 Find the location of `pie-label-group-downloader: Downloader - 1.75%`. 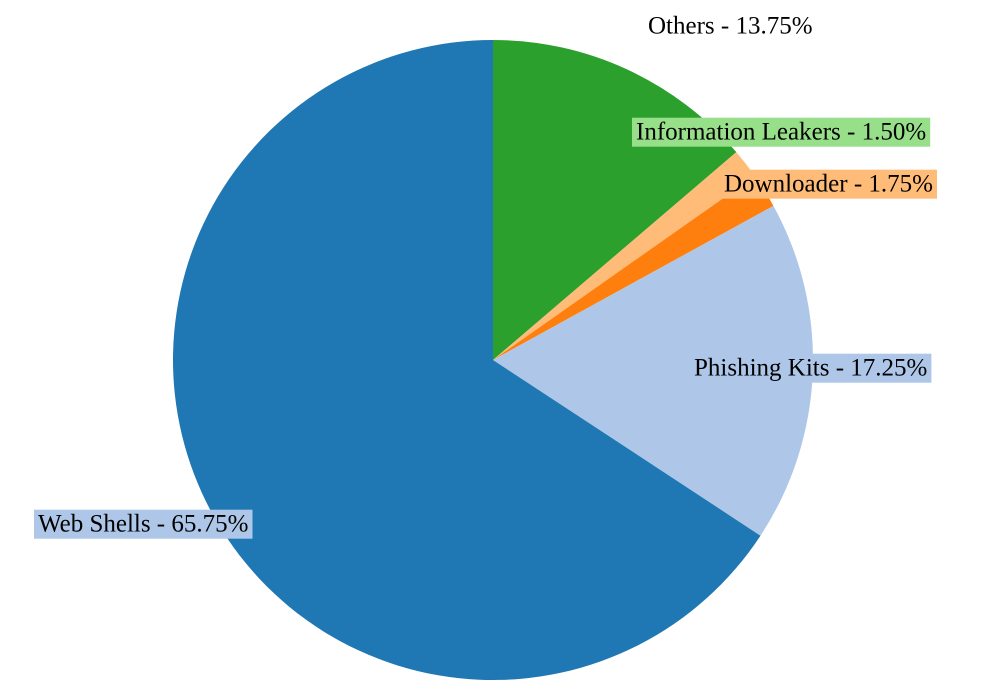

pie-label-group-downloader: Downloader - 1.75% is located at coordinates (828, 184).